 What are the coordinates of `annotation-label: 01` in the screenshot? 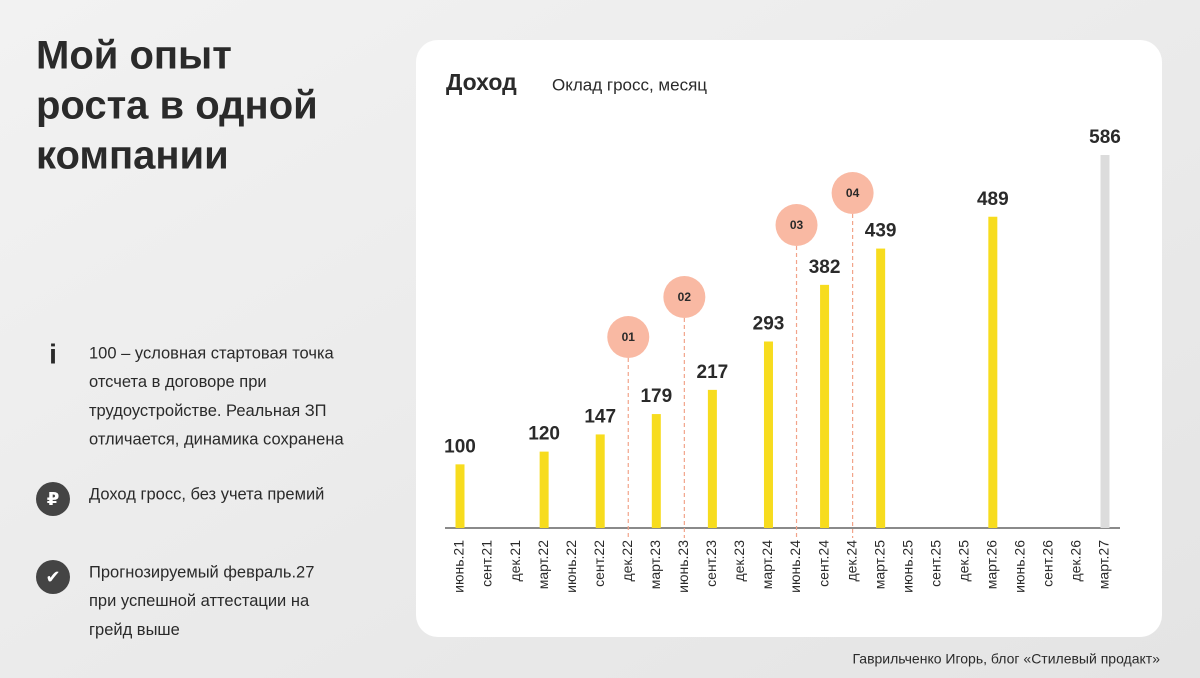 It's located at (629, 337).